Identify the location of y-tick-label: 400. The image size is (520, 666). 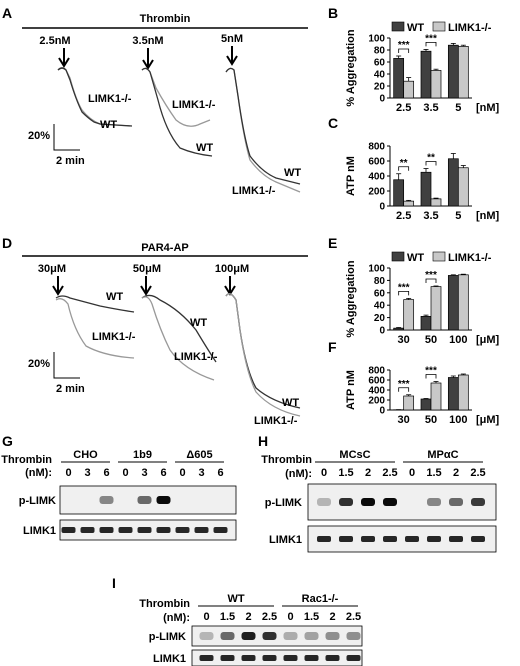
(376, 391).